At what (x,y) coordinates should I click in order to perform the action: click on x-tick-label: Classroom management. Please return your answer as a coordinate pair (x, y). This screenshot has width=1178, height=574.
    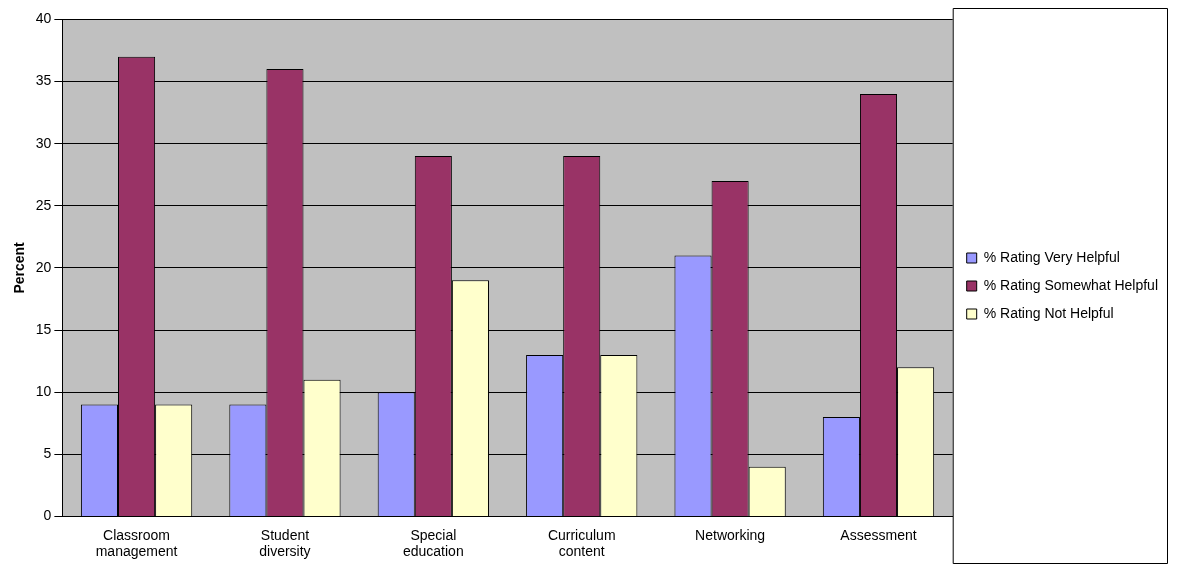
    Looking at the image, I should click on (136, 543).